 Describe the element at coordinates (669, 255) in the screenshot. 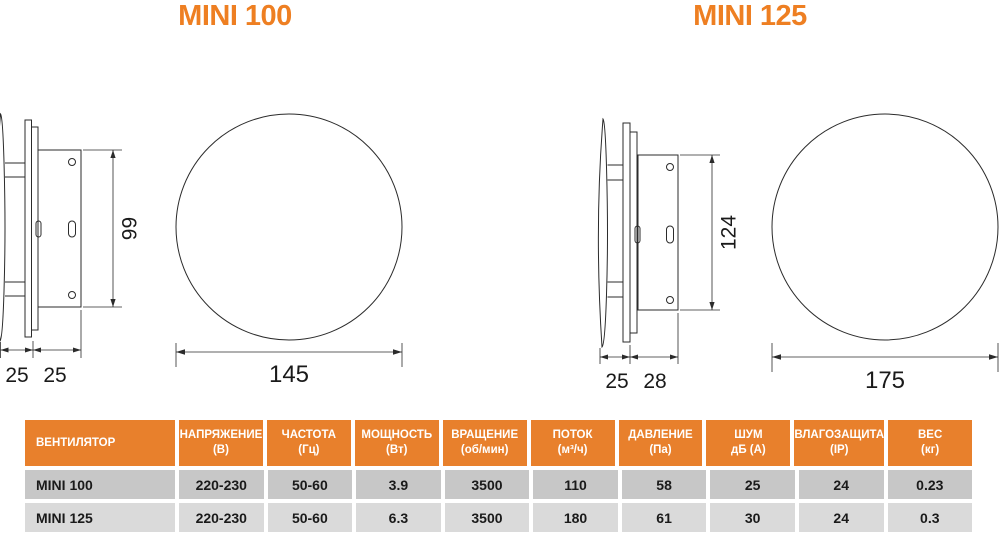

I see `mini-125-side-view-drawing: 124 25 28` at that location.